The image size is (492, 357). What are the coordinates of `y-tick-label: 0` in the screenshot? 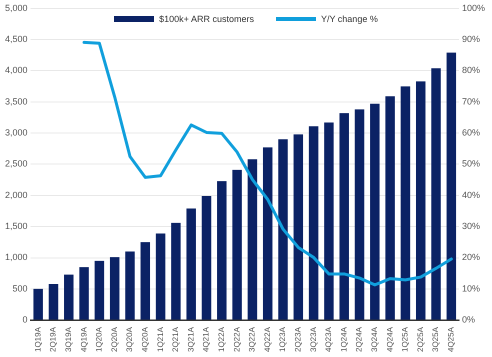 It's located at (25, 319).